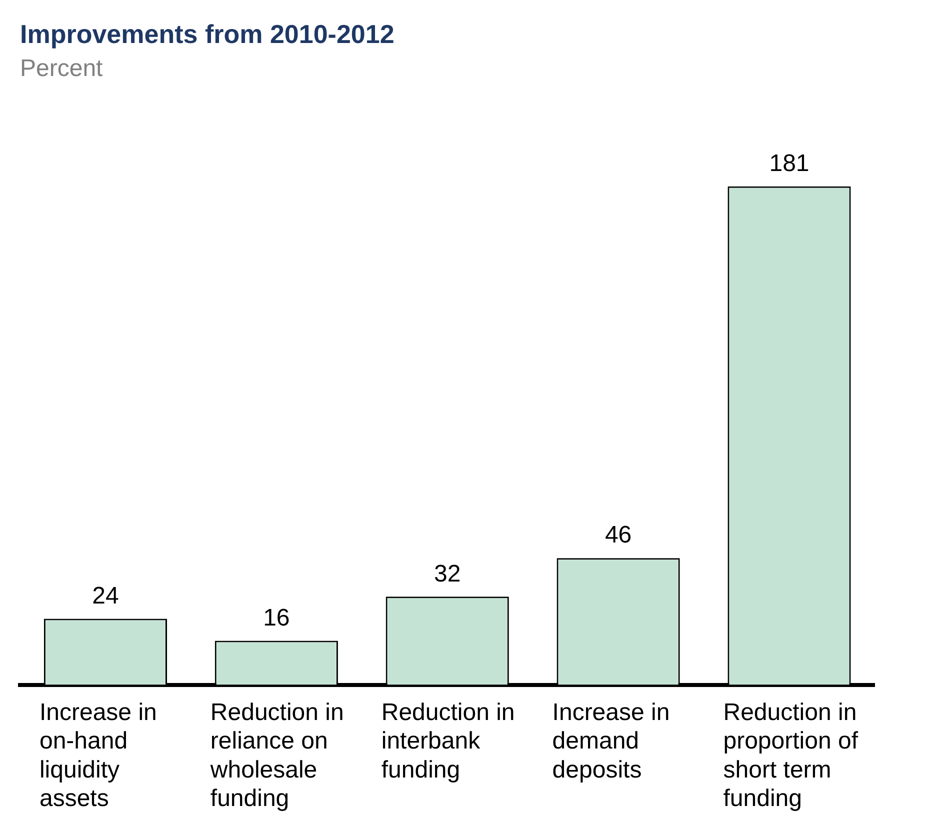  Describe the element at coordinates (448, 741) in the screenshot. I see `x-tick-label: Reduction in interbank funding` at that location.